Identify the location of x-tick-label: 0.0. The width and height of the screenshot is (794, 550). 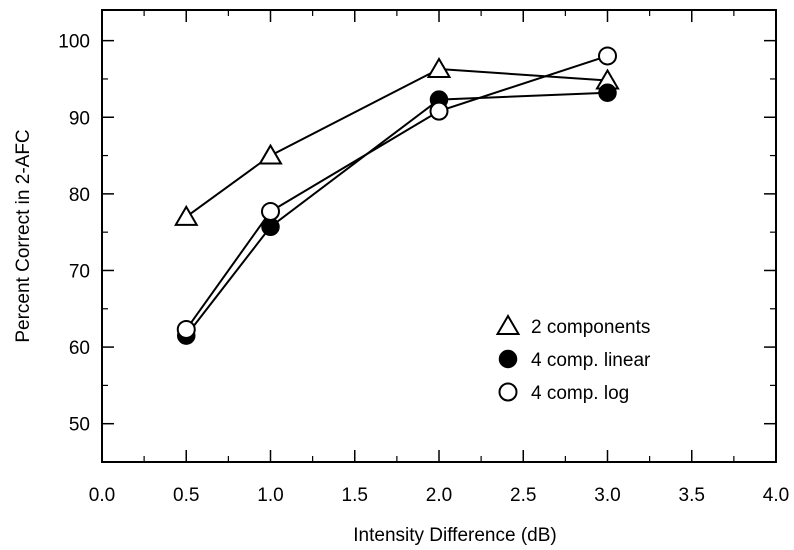
(102, 495).